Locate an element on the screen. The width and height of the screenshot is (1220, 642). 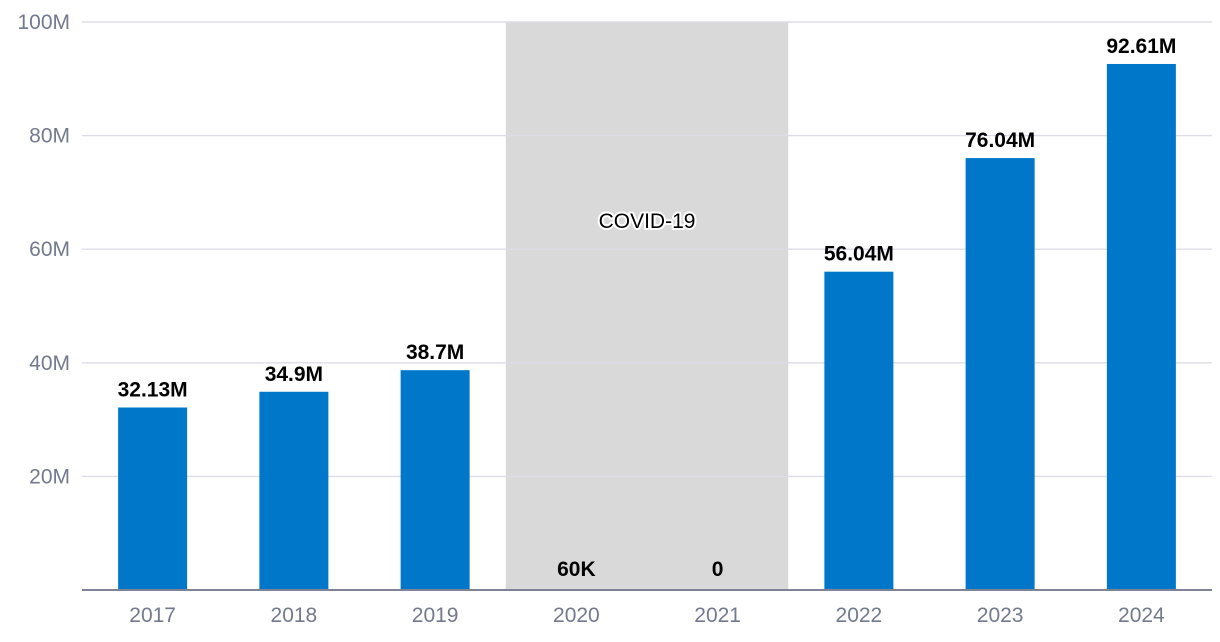
bar-2017 is located at coordinates (153, 498).